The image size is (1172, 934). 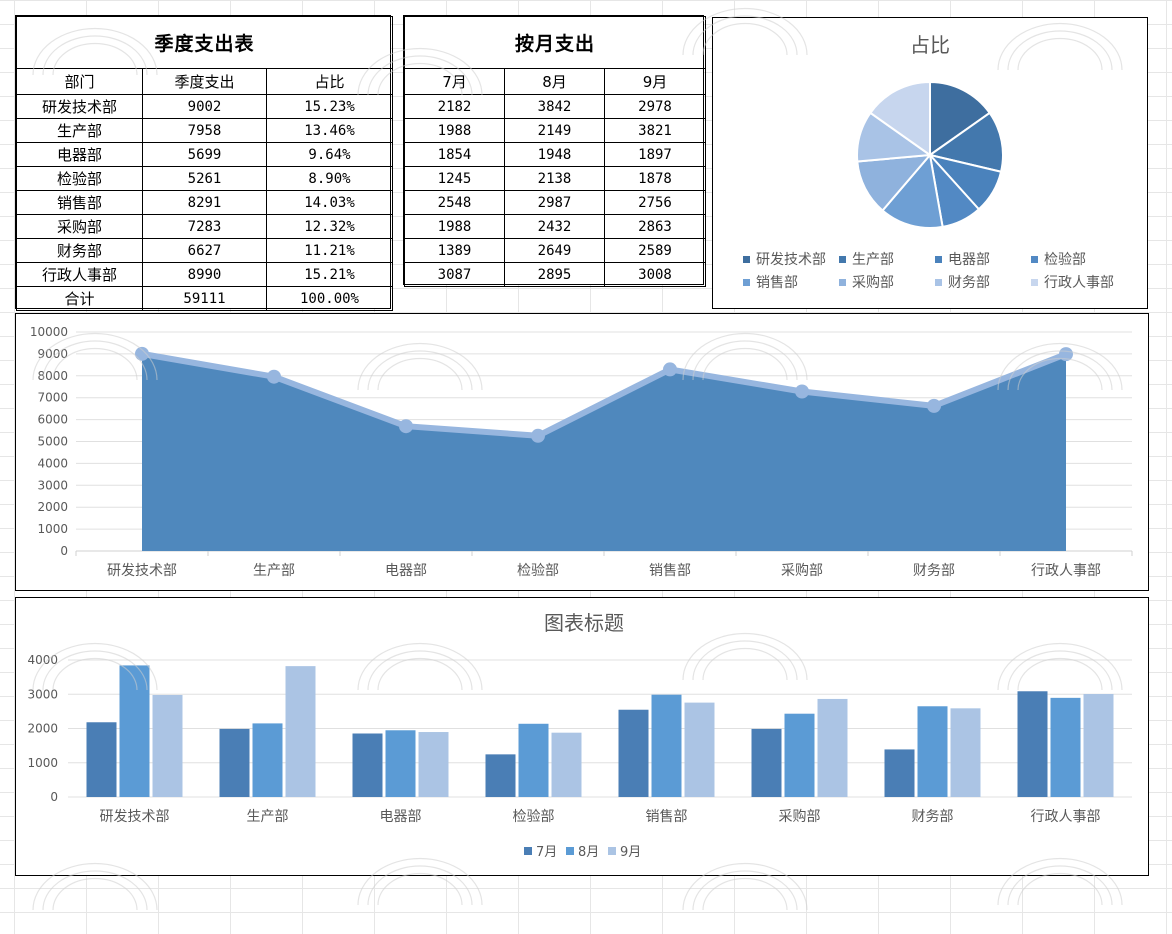 I want to click on spend-cell: 8990, so click(x=204, y=274).